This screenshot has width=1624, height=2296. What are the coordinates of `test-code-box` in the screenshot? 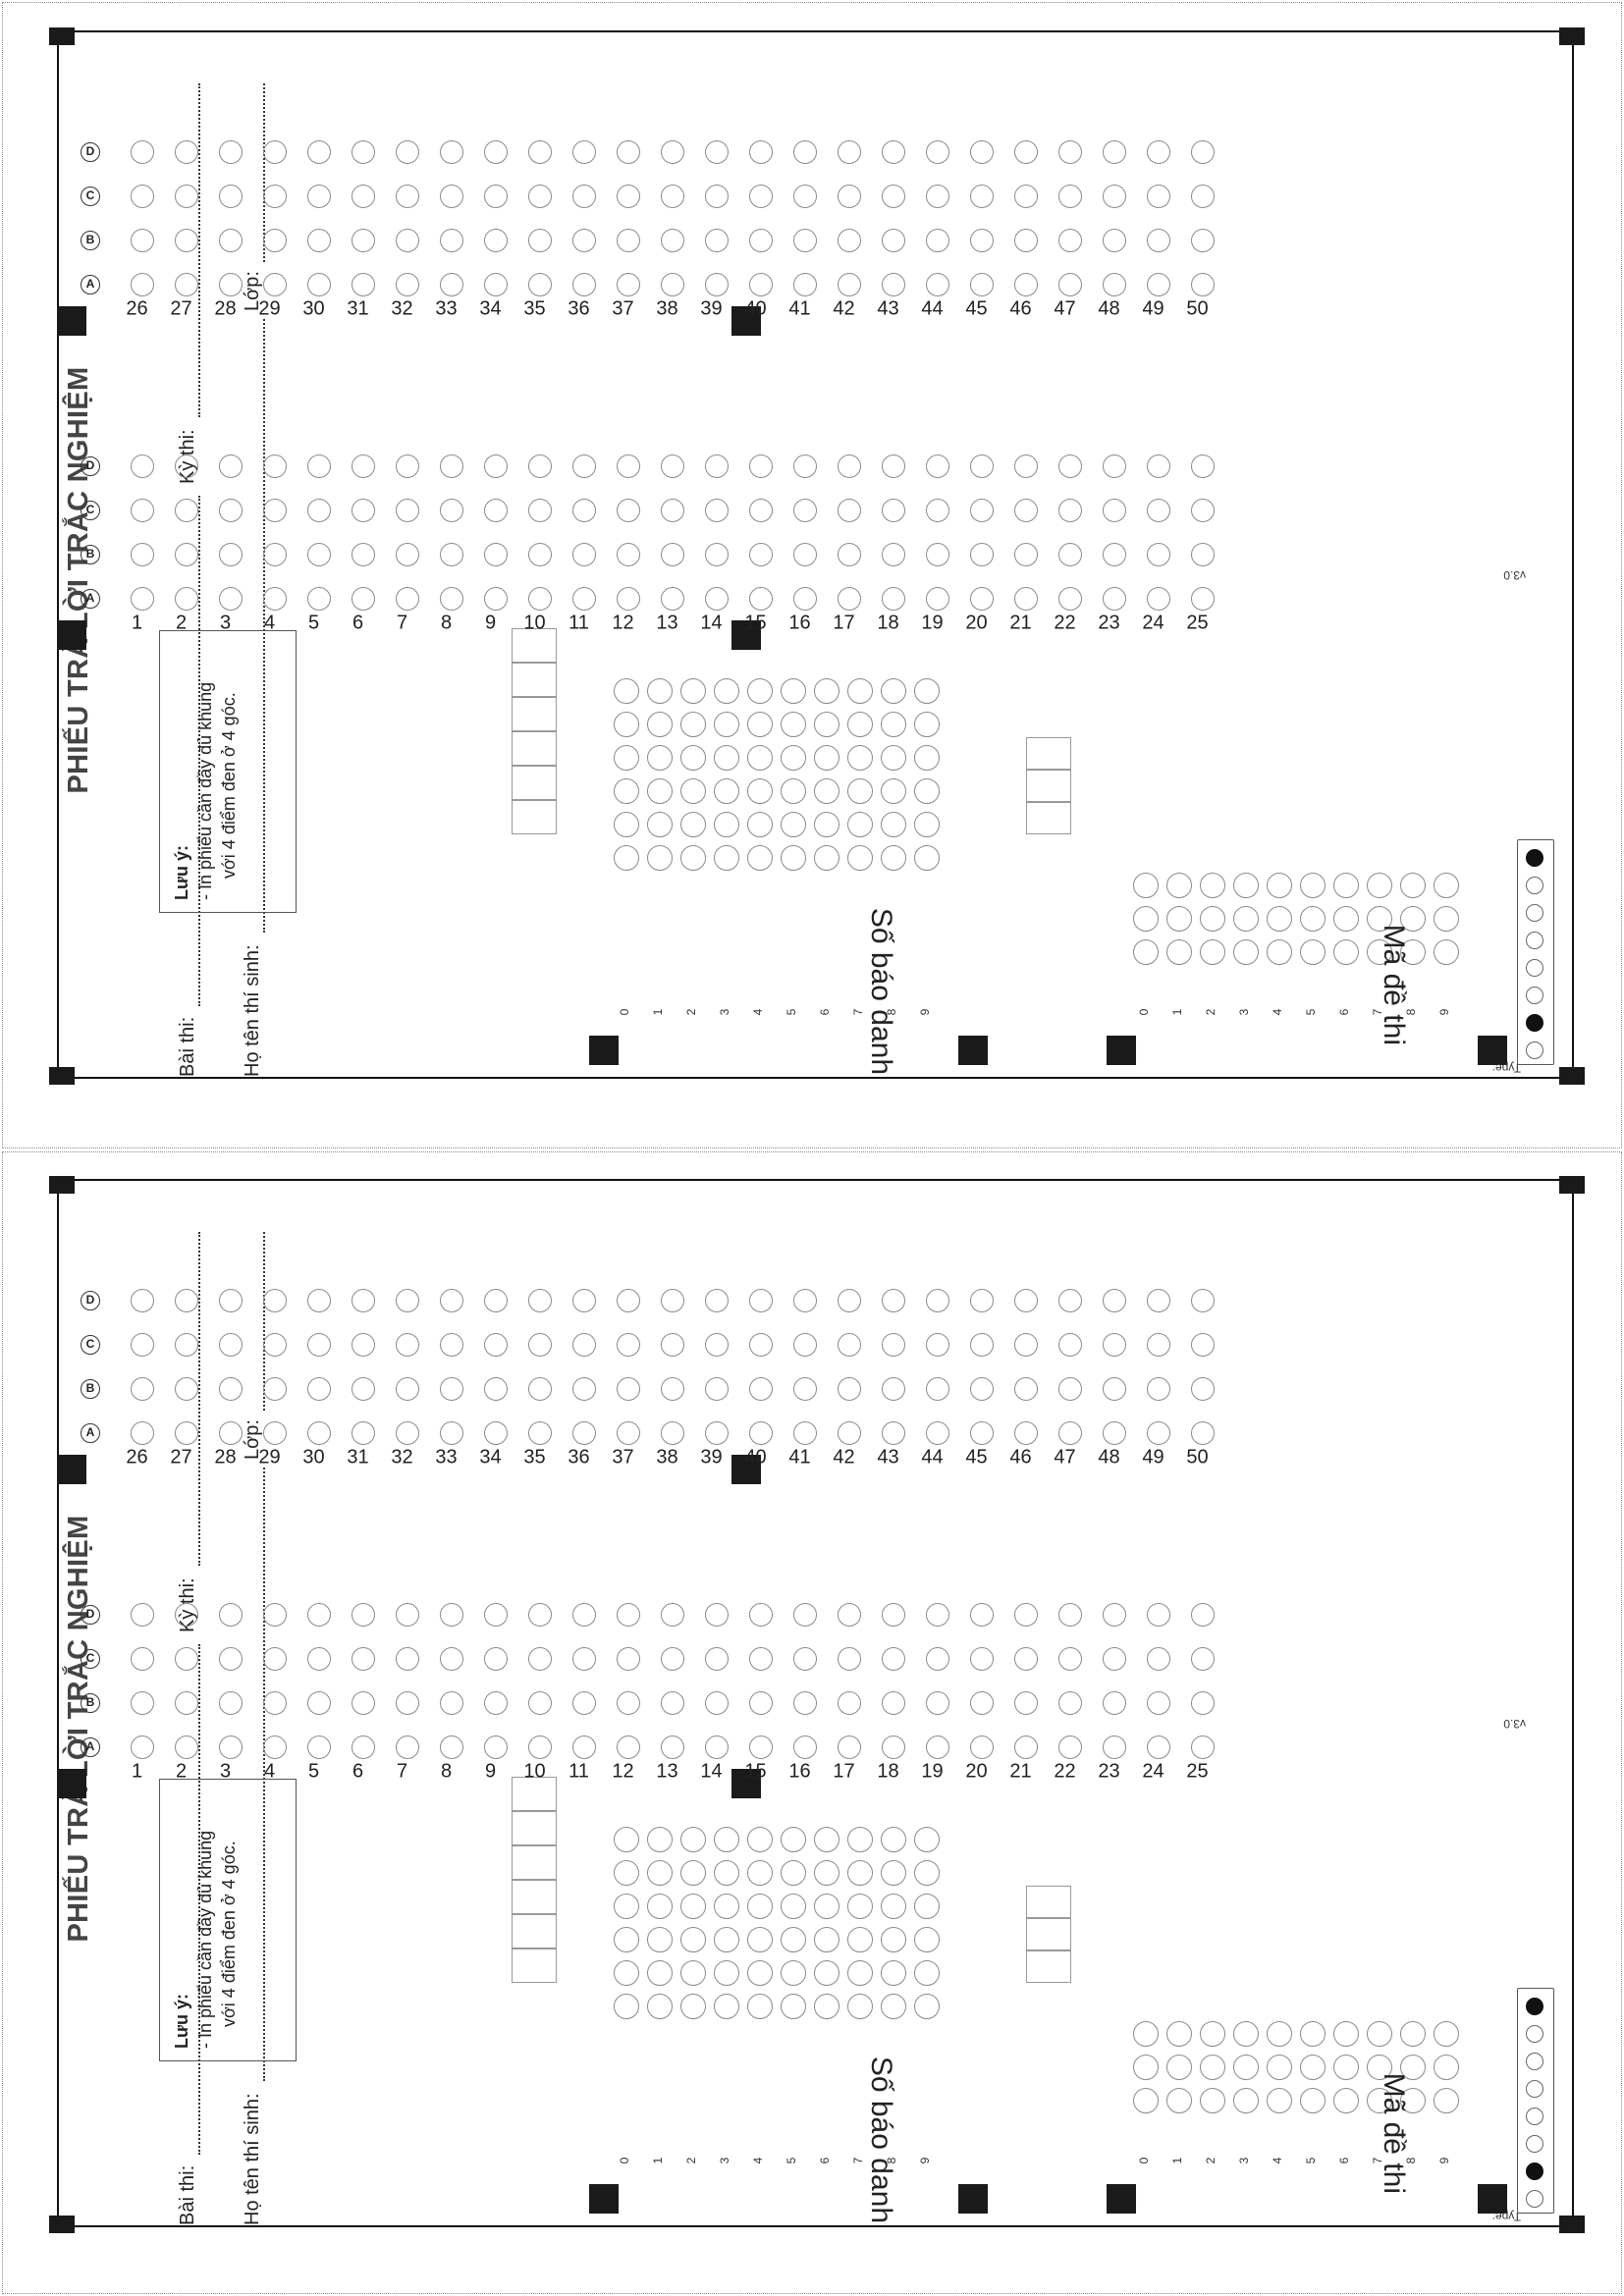 It's located at (1048, 818).